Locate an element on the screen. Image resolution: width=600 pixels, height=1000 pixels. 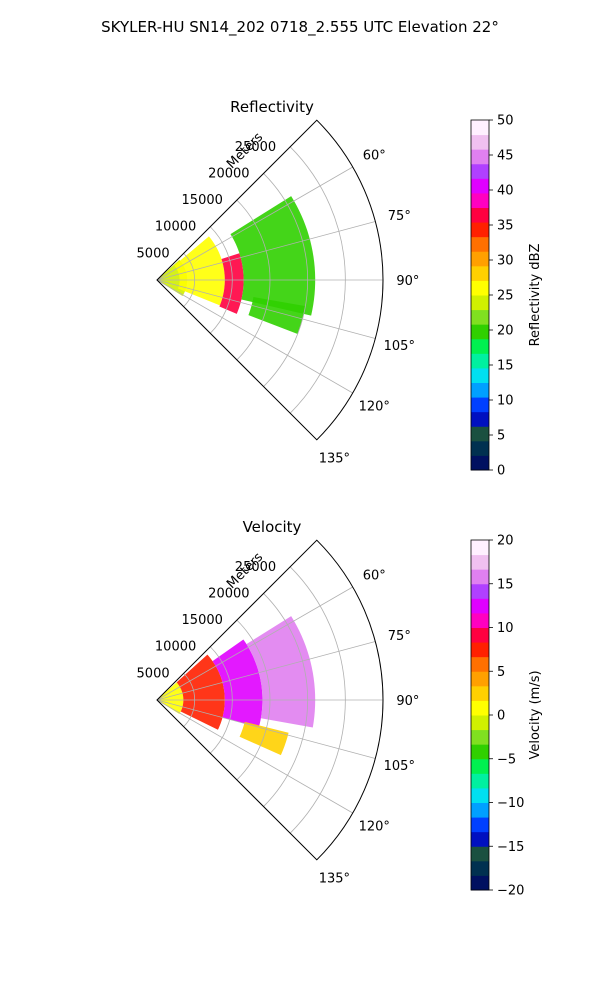
reflectivity-range-tick-label: 25000 is located at coordinates (255, 147).